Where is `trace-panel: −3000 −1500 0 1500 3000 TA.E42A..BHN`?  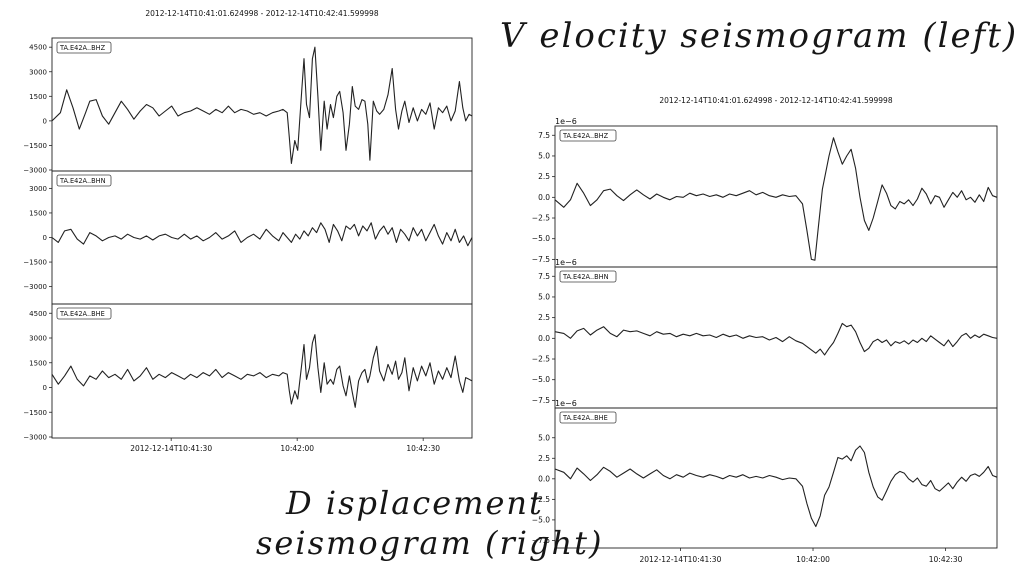 trace-panel: −3000 −1500 0 1500 3000 TA.E42A..BHN is located at coordinates (248, 237).